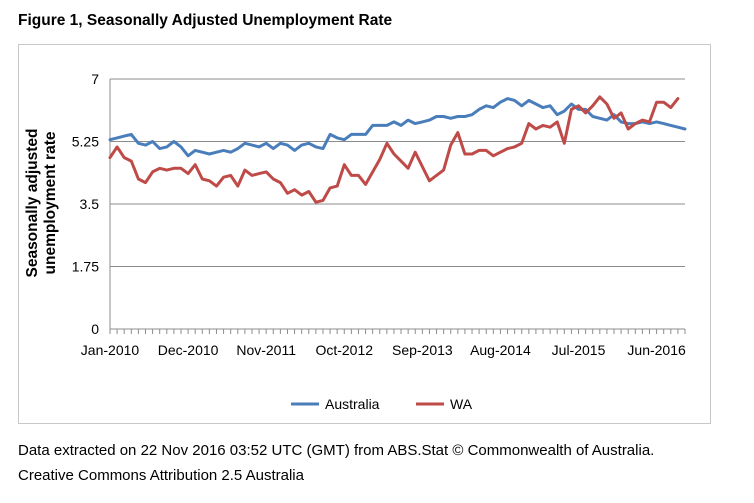  What do you see at coordinates (95, 79) in the screenshot?
I see `y-tick-label: 7` at bounding box center [95, 79].